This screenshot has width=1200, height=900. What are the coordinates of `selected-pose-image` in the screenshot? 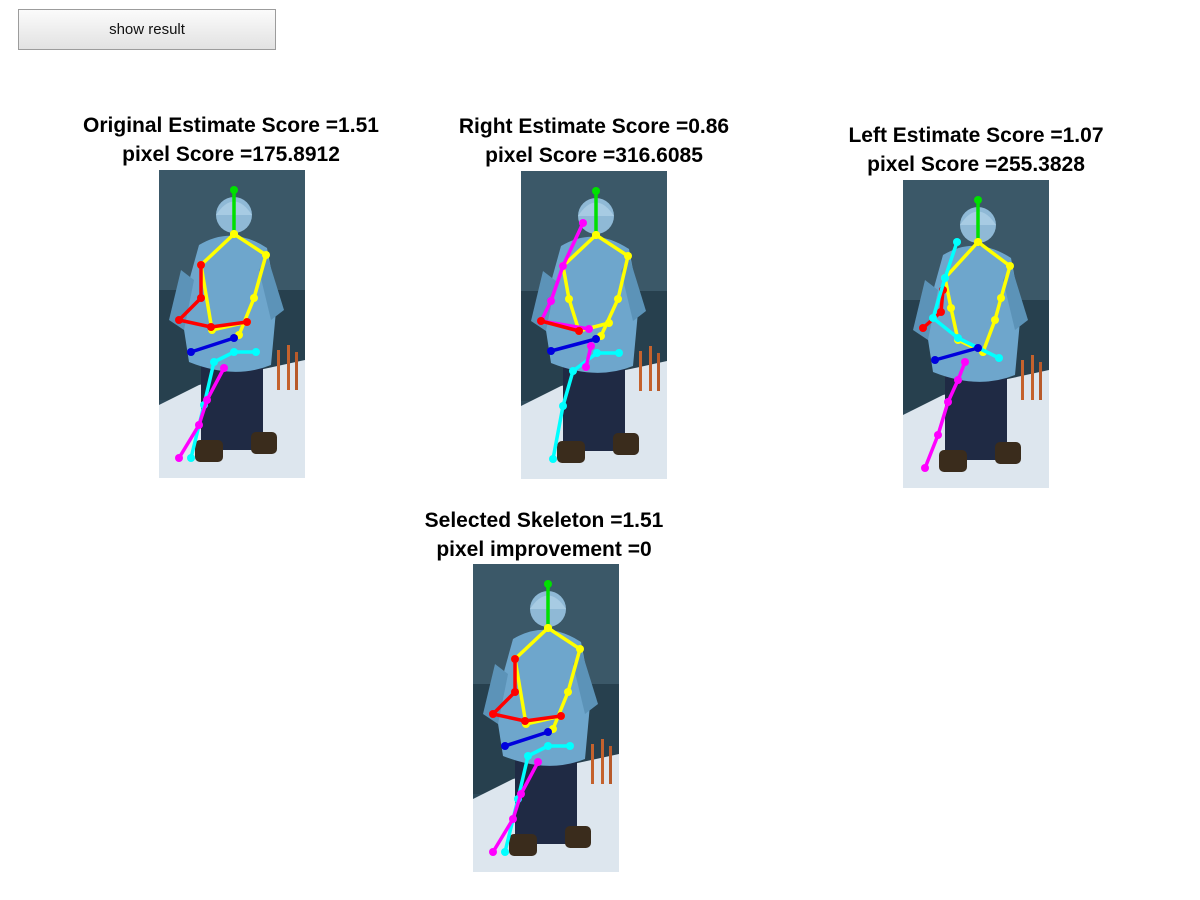 It's located at (546, 718).